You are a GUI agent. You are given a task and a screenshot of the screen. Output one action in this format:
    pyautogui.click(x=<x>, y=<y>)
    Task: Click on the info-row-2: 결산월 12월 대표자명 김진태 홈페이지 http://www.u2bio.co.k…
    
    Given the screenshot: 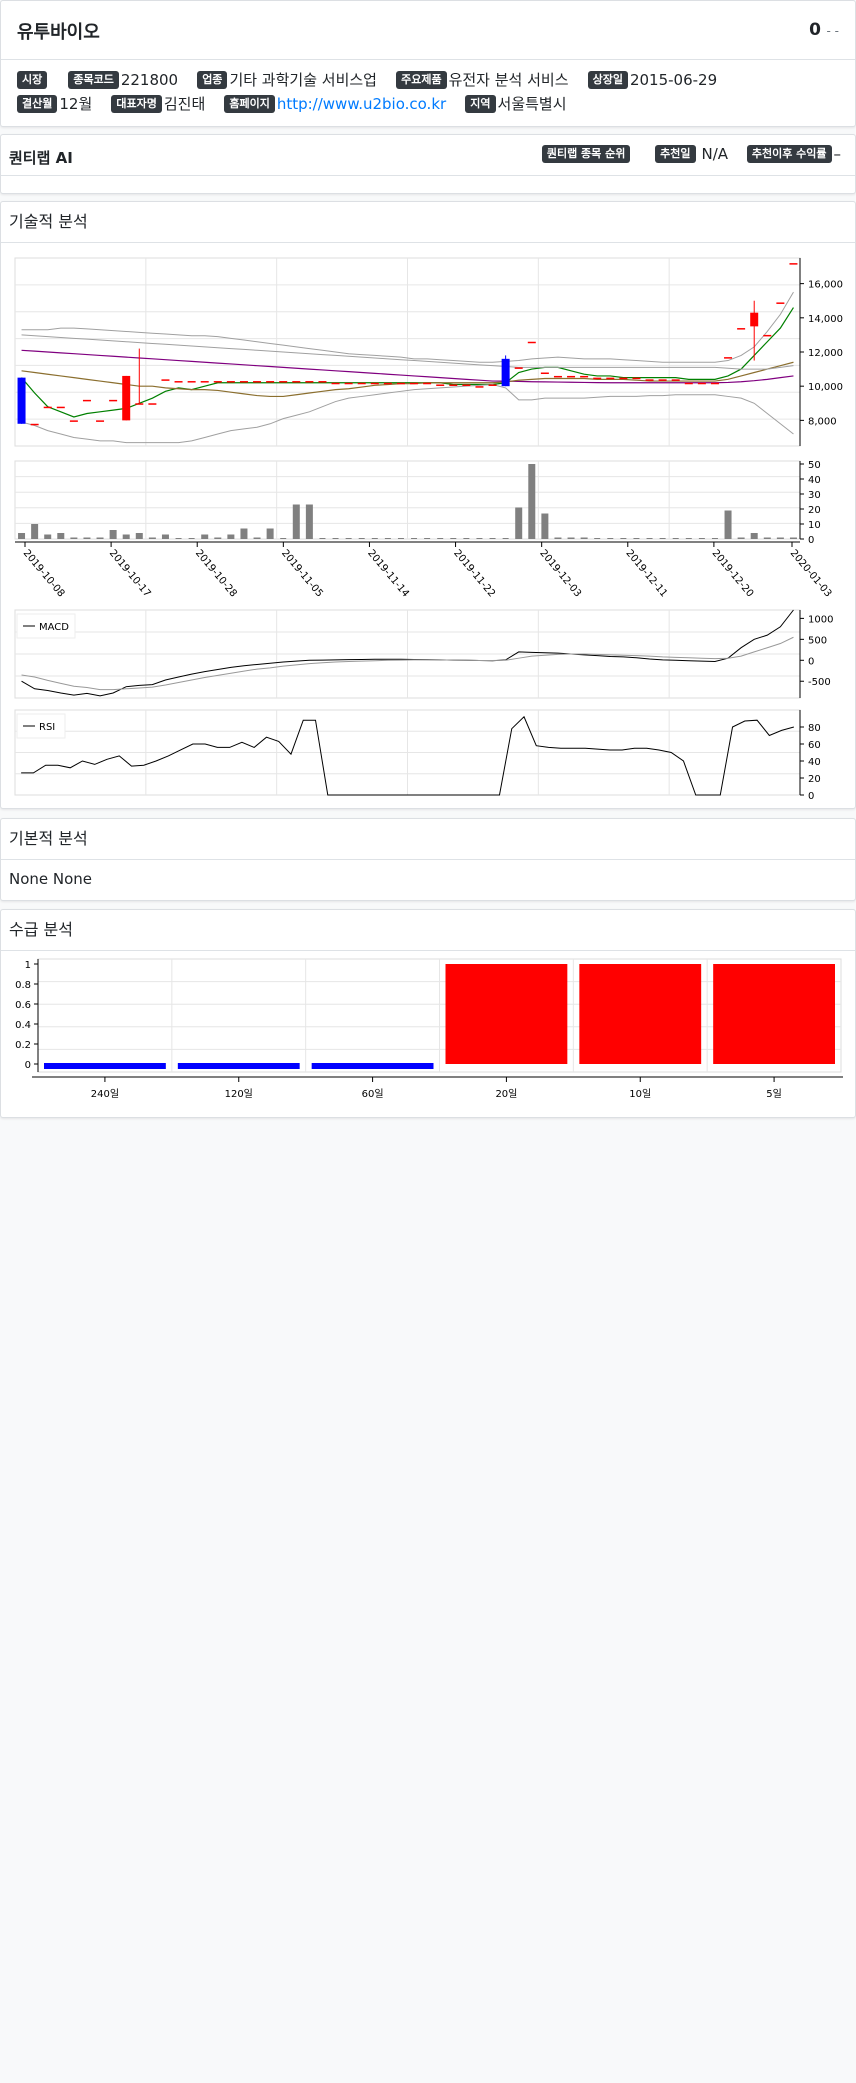 What is the action you would take?
    pyautogui.click(x=436, y=104)
    